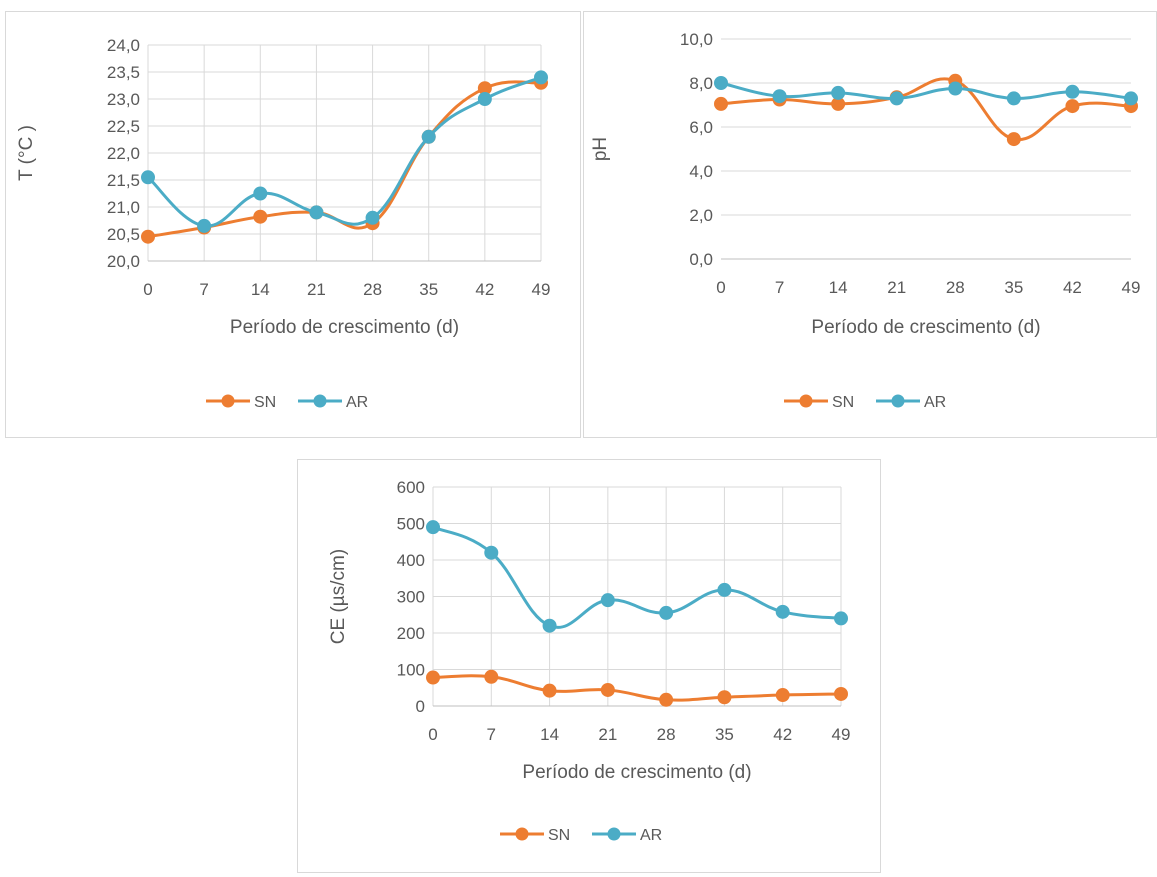 The width and height of the screenshot is (1157, 877). Describe the element at coordinates (411, 560) in the screenshot. I see `y-tick-label: 400` at that location.